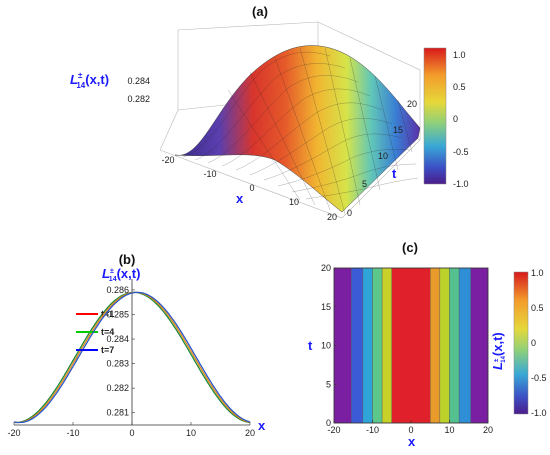  What do you see at coordinates (326, 268) in the screenshot?
I see `y-tick-label: 20` at bounding box center [326, 268].